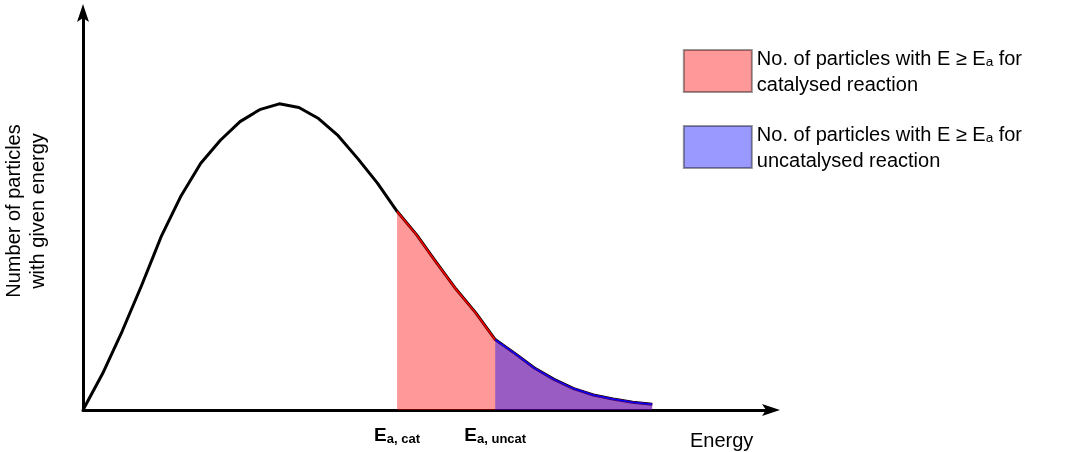 This screenshot has width=1067, height=452. Describe the element at coordinates (25, 211) in the screenshot. I see `y-axis-title: Number of particles with given energy` at that location.